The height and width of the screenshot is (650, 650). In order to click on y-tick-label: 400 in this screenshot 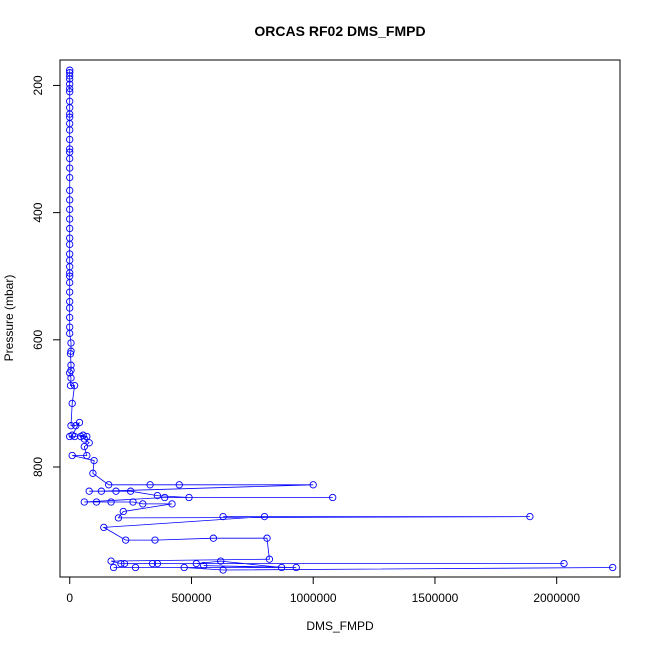, I will do `click(38, 212)`.